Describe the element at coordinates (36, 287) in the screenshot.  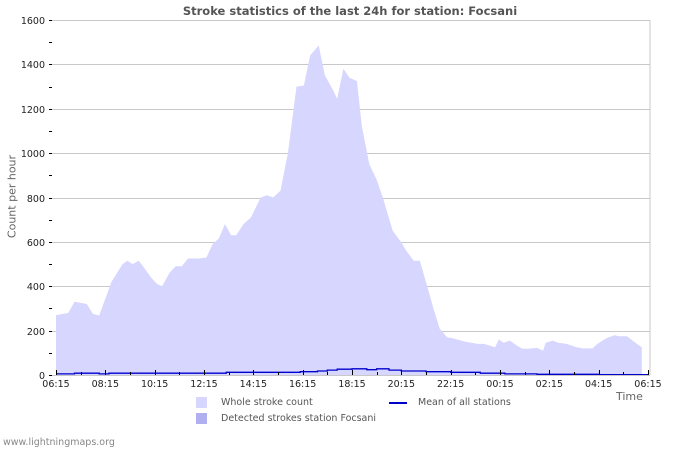
I see `svg-text: 400` at that location.